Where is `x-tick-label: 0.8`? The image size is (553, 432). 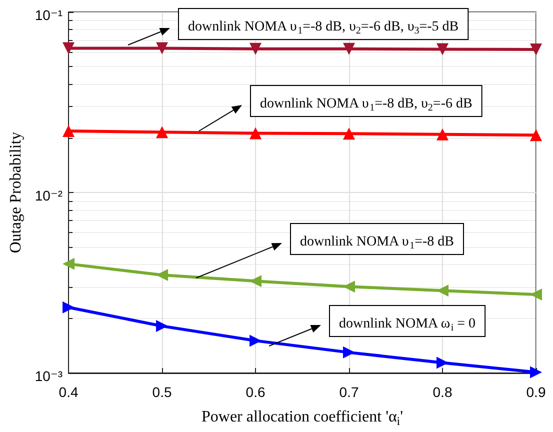 x-tick-label: 0.8 is located at coordinates (442, 392).